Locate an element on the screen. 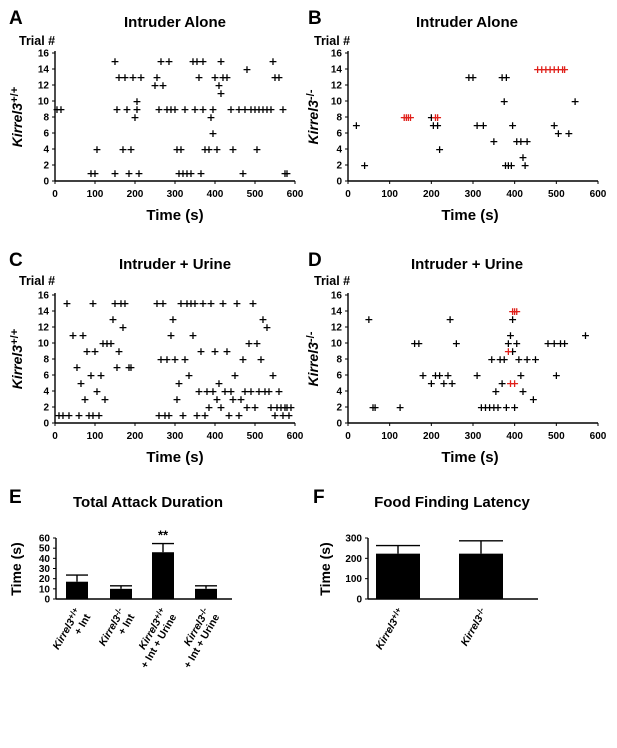  y-tick-label: 2 is located at coordinates (339, 408).